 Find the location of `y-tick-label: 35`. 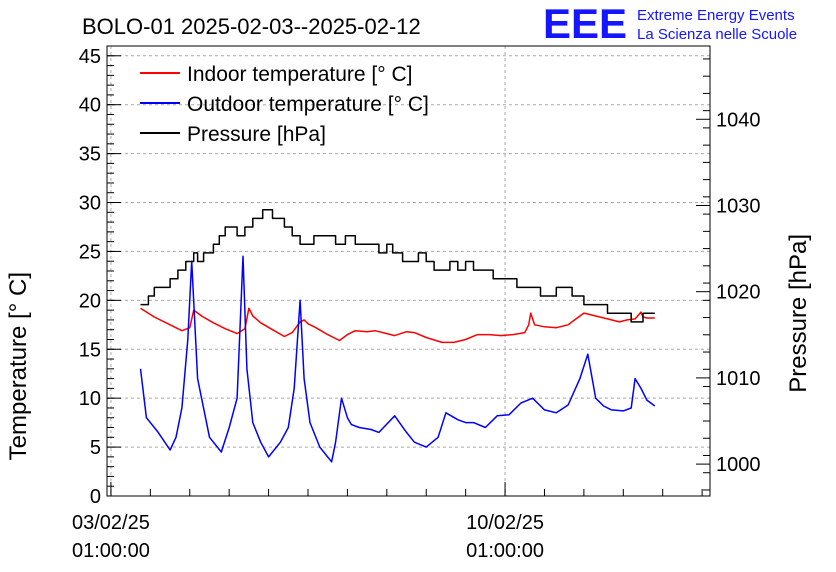

y-tick-label: 35 is located at coordinates (90, 155).